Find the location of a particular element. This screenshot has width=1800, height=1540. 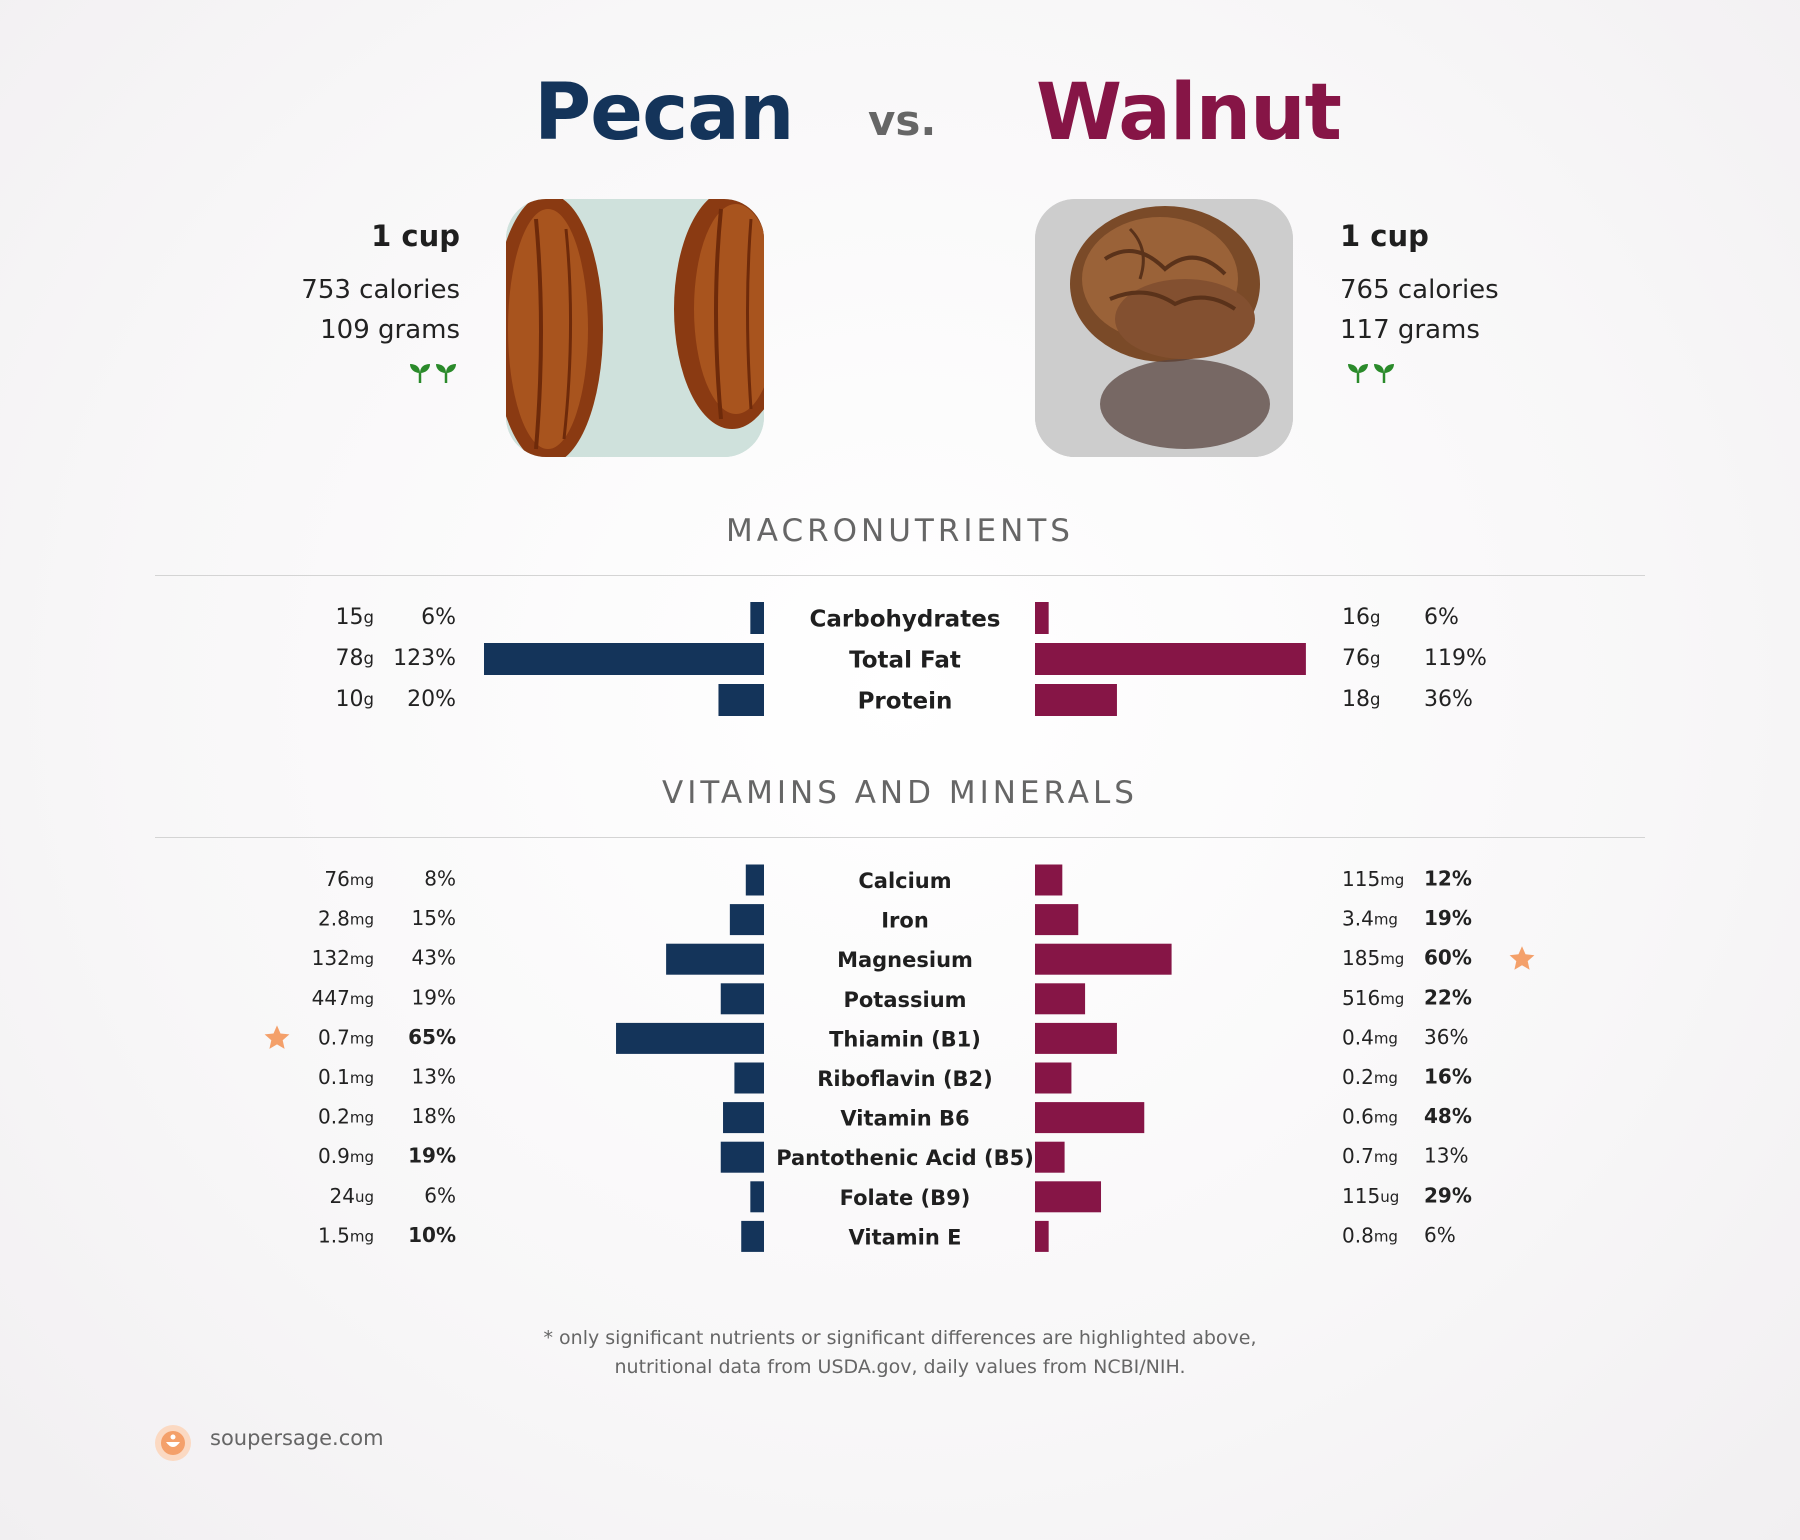

food-b-grams: 117 grams is located at coordinates (1410, 330).